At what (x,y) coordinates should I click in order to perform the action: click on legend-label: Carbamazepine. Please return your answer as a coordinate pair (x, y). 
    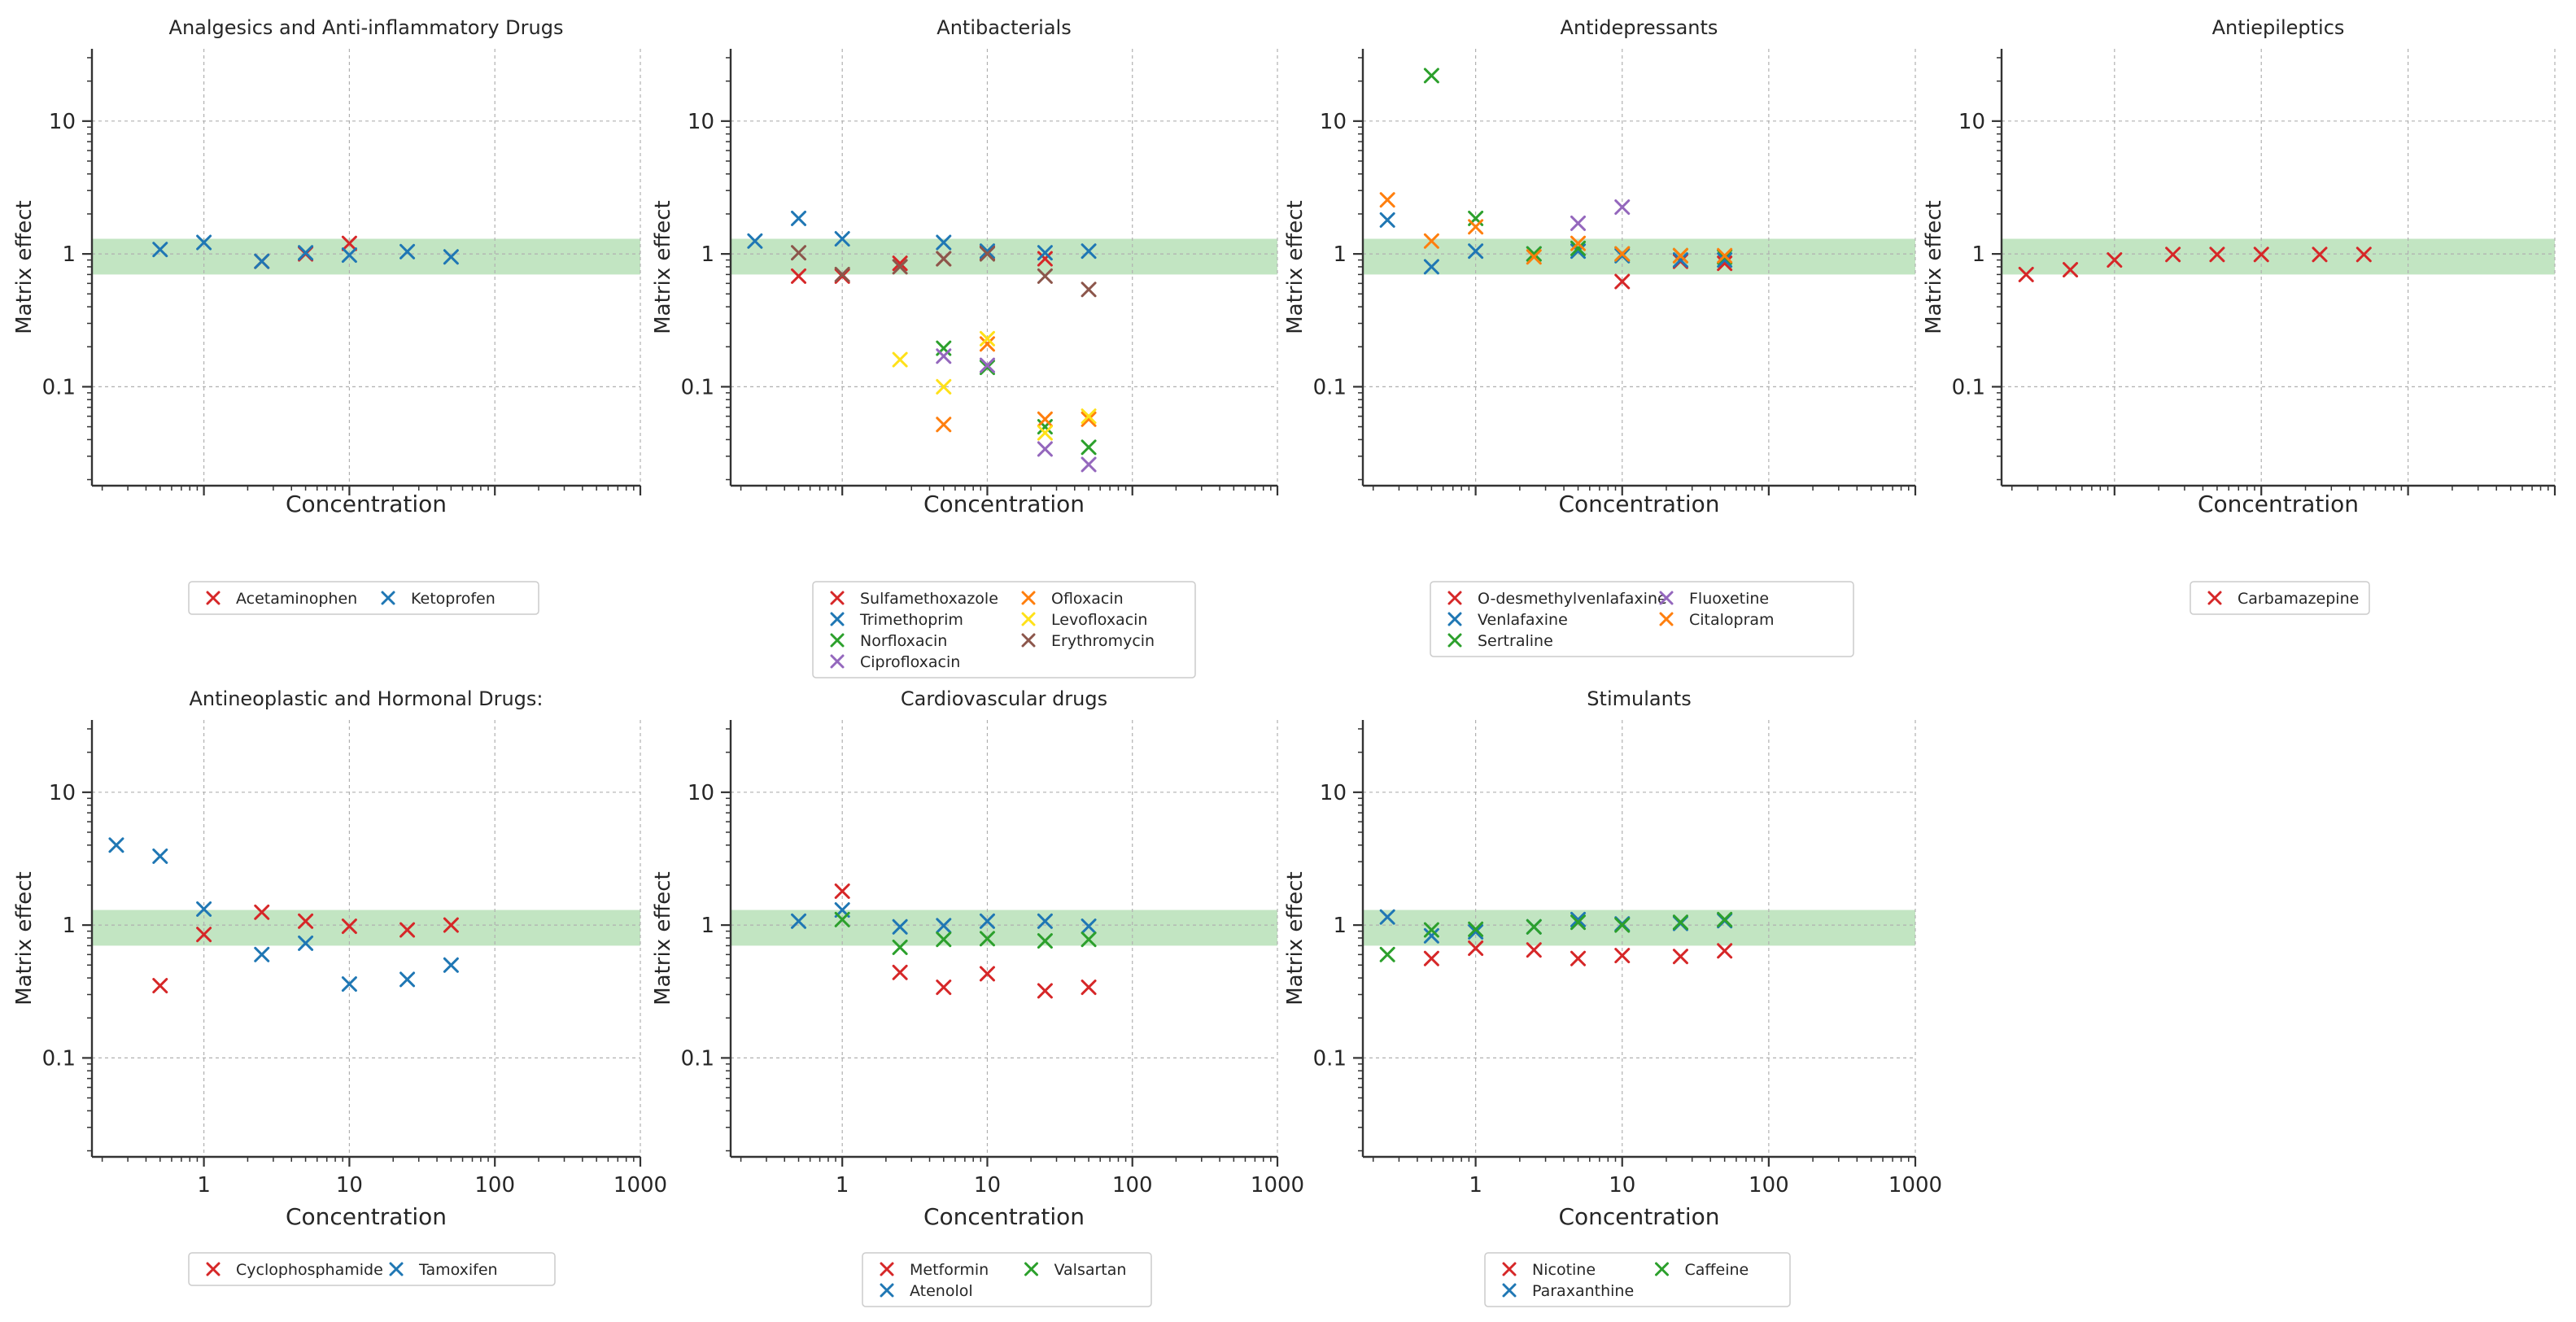
    Looking at the image, I should click on (2298, 599).